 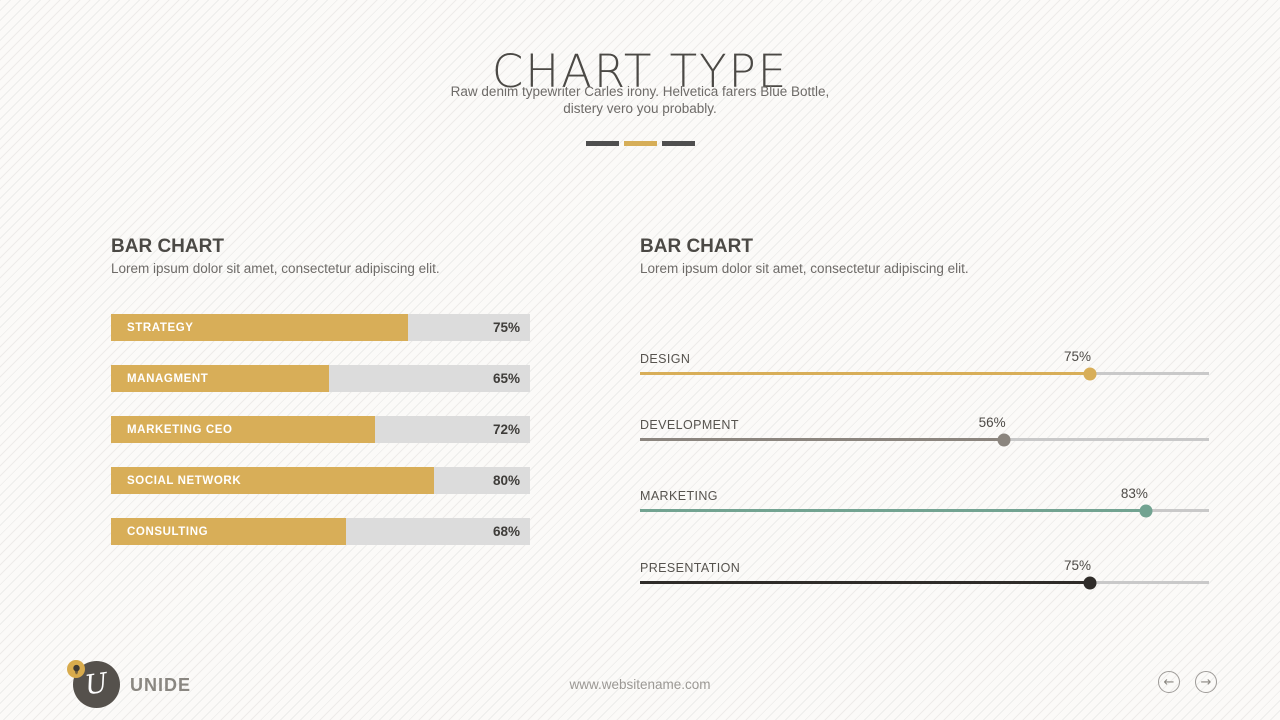 What do you see at coordinates (640, 72) in the screenshot?
I see `page-title: CHART TYPE` at bounding box center [640, 72].